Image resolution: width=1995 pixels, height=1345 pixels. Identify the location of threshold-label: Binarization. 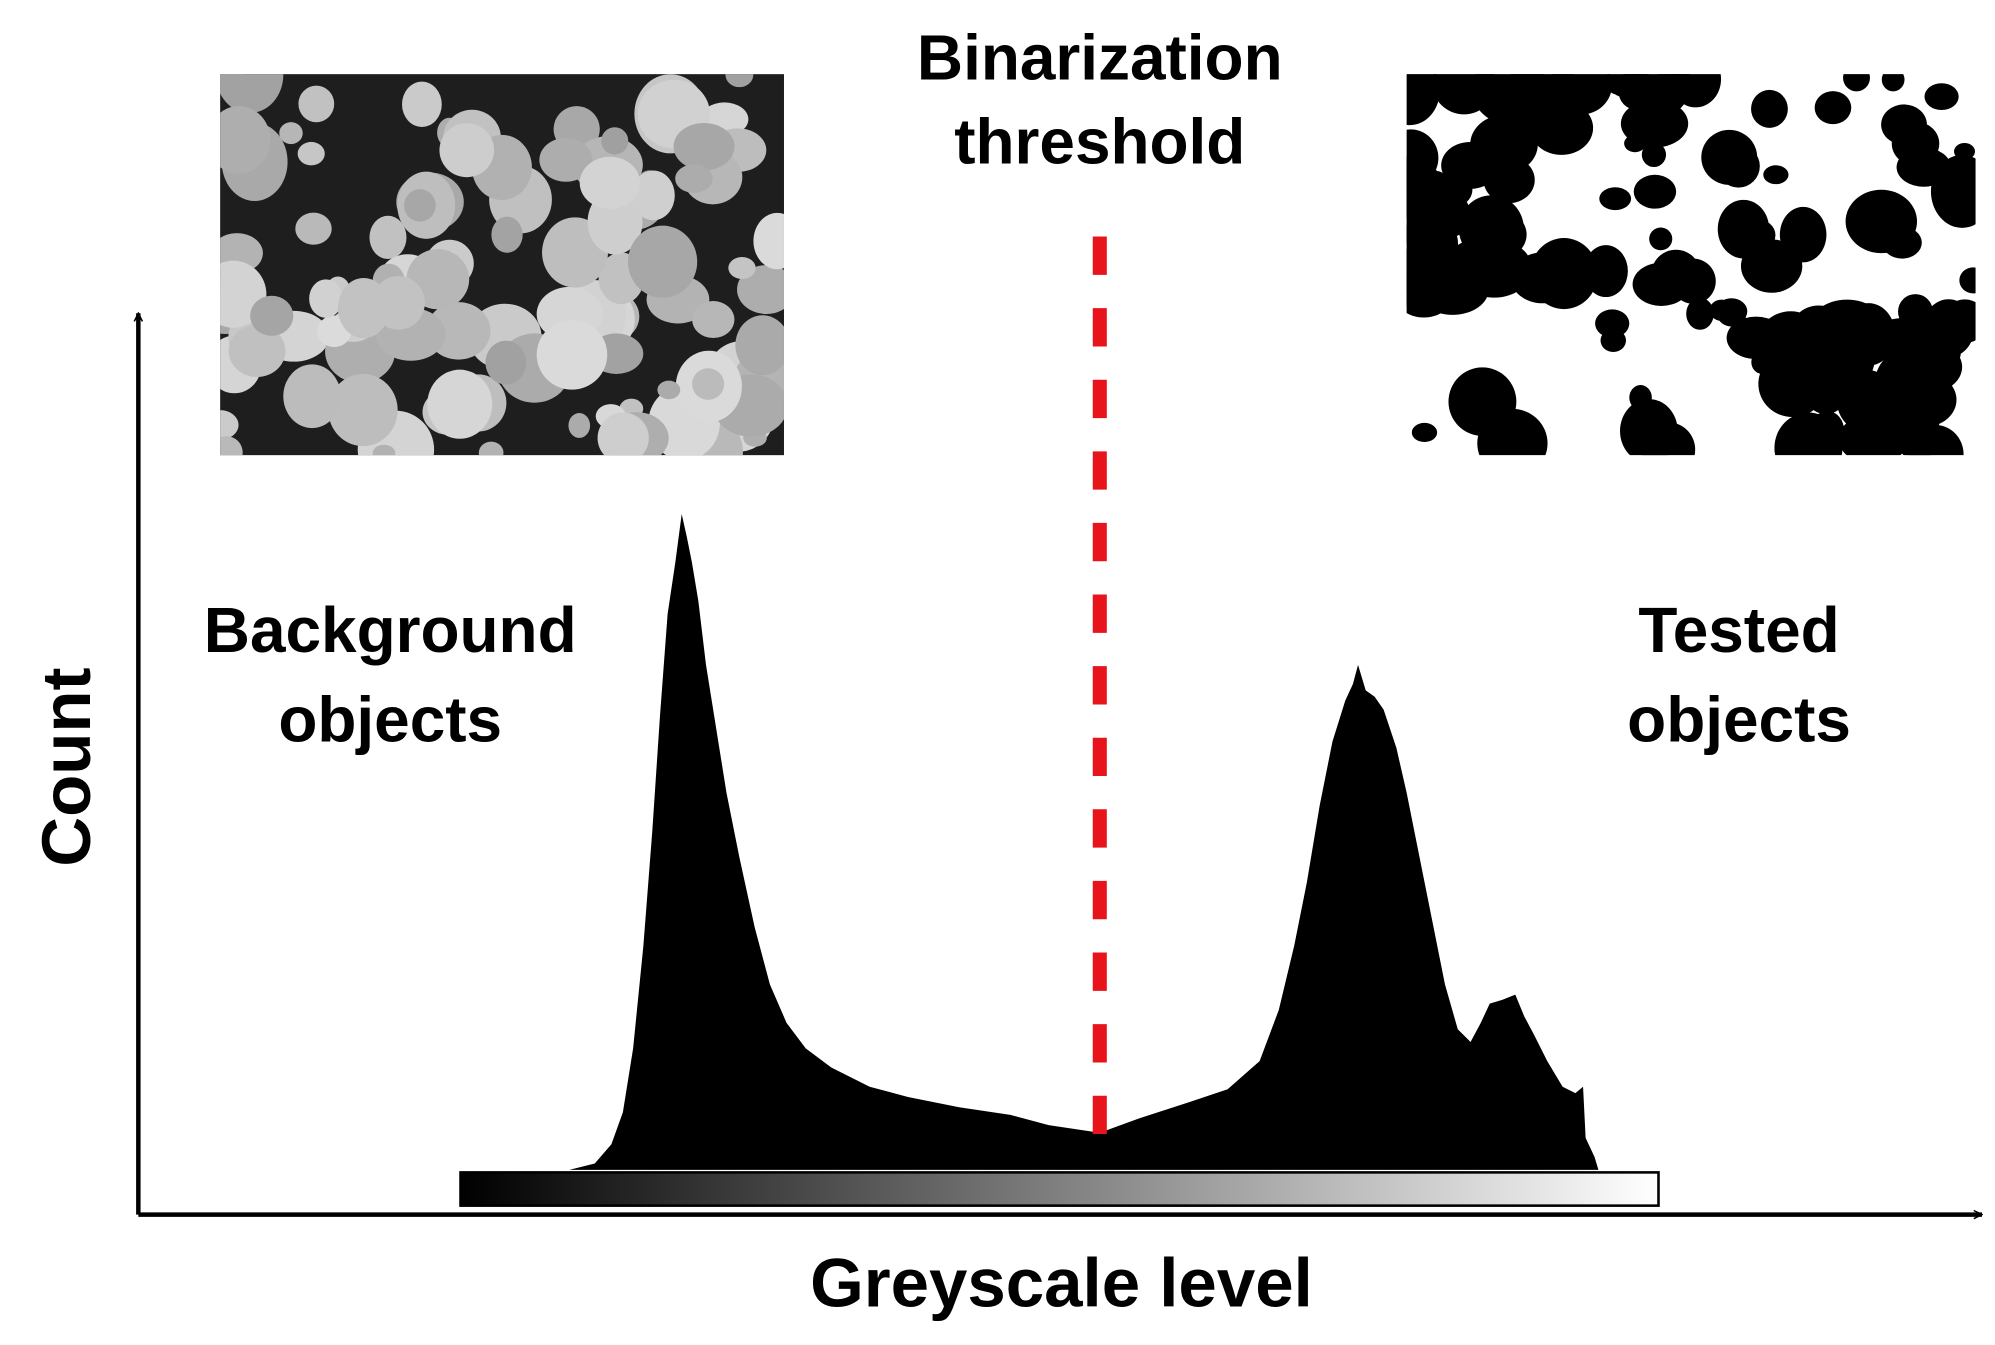
(1100, 57).